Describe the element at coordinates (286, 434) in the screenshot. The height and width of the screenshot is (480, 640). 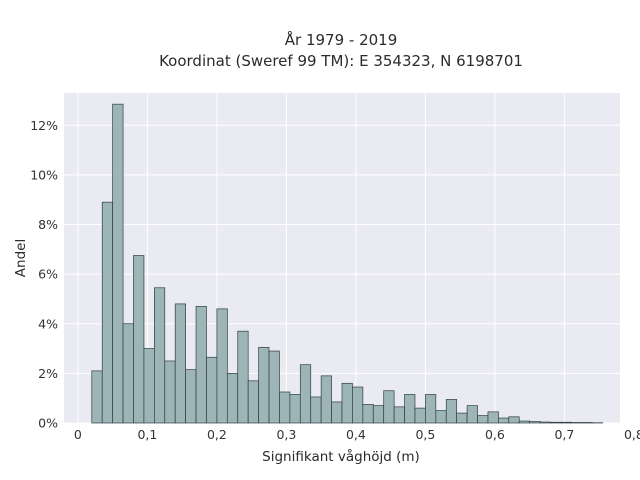
I see `x-tick-label: 0,3` at that location.